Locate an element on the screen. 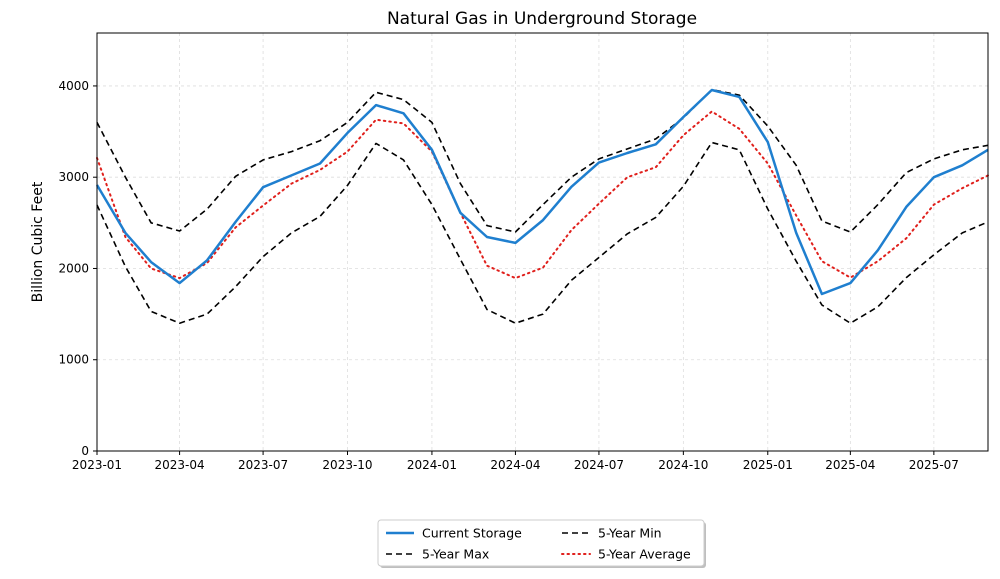  legend-label: 5-Year Min is located at coordinates (630, 533).